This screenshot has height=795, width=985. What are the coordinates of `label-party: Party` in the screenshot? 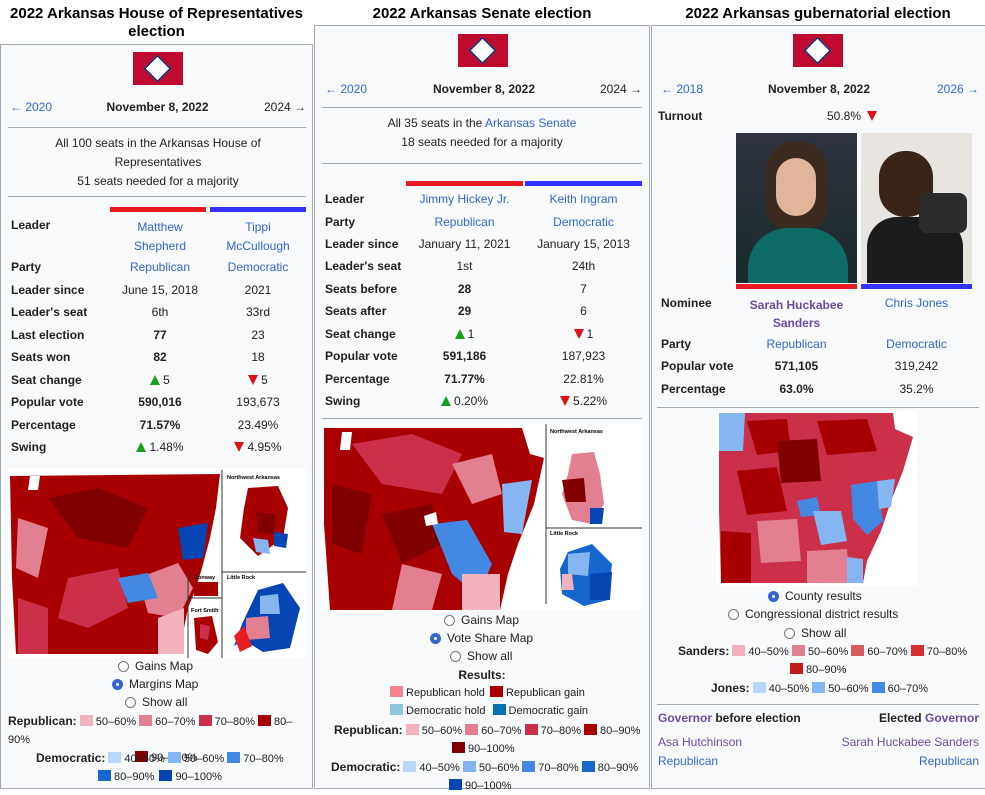 It's located at (340, 222).